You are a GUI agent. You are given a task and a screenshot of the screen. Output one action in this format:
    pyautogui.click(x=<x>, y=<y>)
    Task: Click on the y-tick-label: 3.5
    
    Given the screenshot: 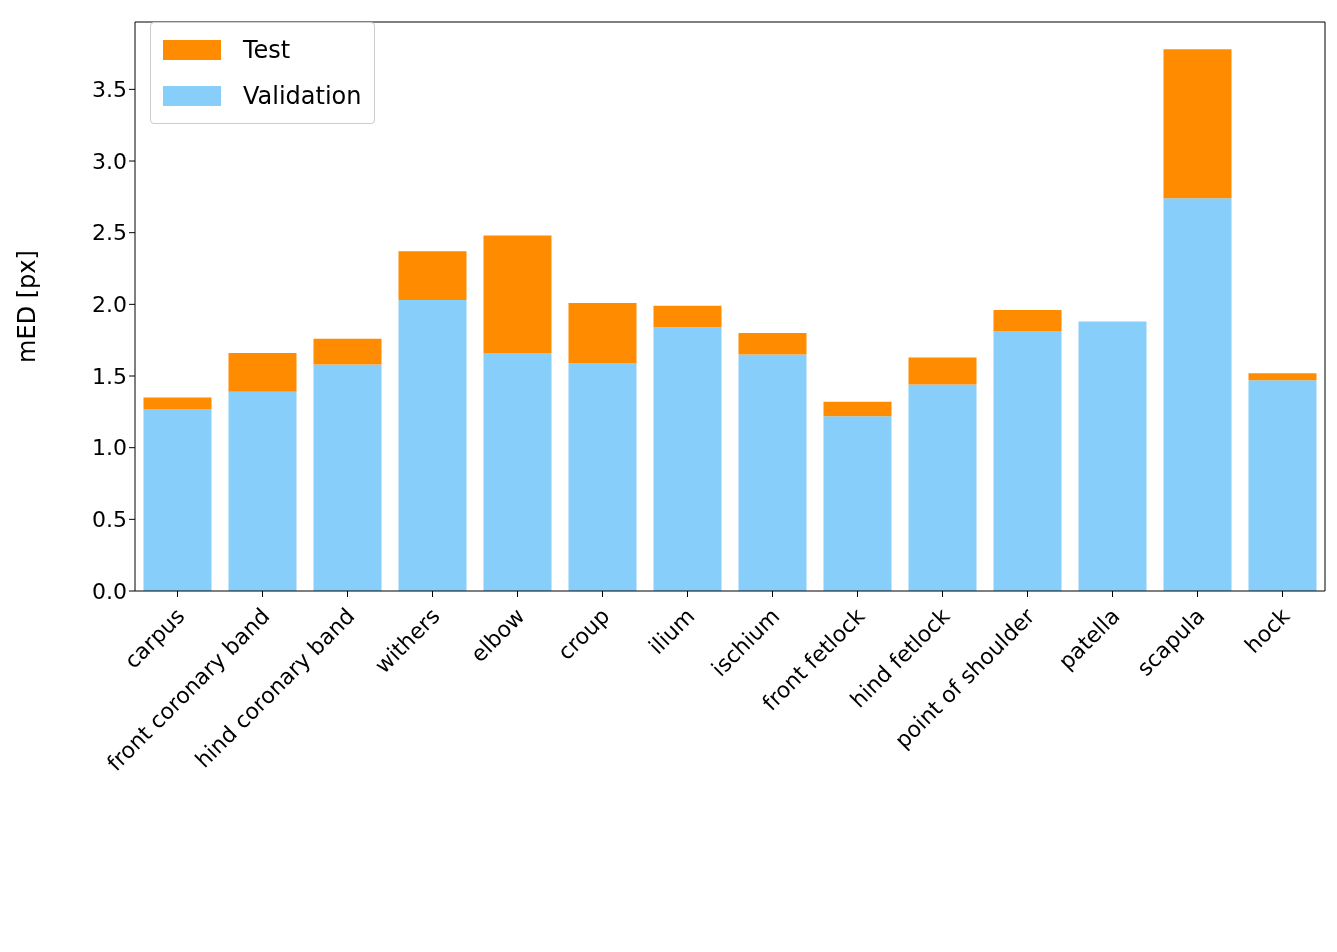 What is the action you would take?
    pyautogui.click(x=109, y=90)
    